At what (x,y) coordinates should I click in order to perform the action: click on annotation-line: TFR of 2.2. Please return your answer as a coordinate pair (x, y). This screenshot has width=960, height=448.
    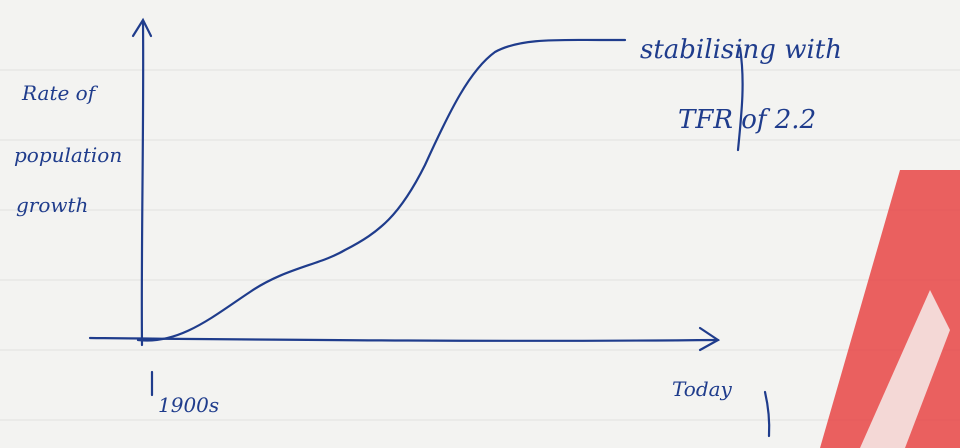
    Looking at the image, I should click on (747, 120).